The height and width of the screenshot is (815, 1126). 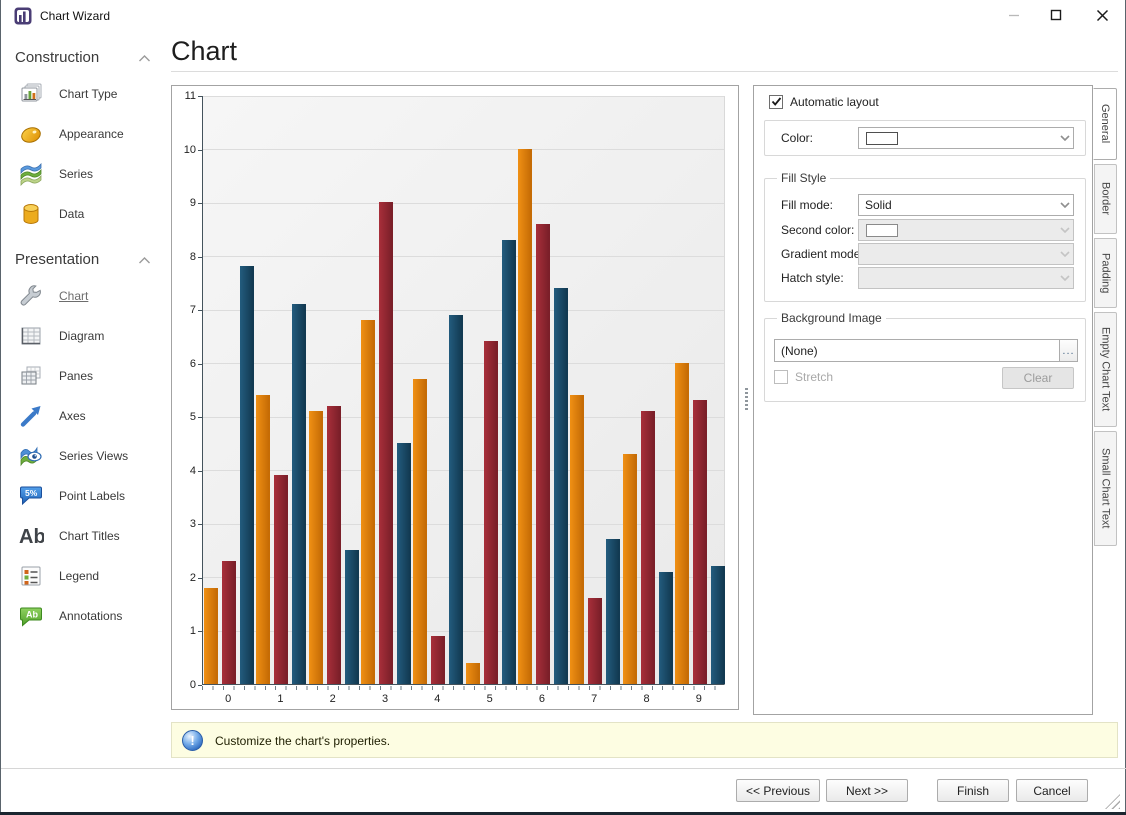 What do you see at coordinates (644, 740) in the screenshot?
I see `status-bar: ! Customize the chart's properties.` at bounding box center [644, 740].